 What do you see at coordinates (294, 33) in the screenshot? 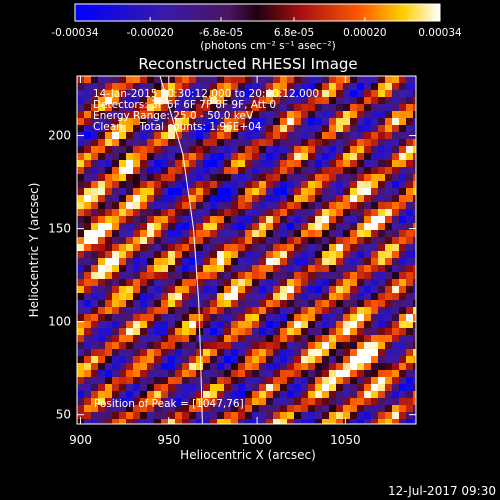
I see `colorbar-tick-label: 6.8e-05` at bounding box center [294, 33].